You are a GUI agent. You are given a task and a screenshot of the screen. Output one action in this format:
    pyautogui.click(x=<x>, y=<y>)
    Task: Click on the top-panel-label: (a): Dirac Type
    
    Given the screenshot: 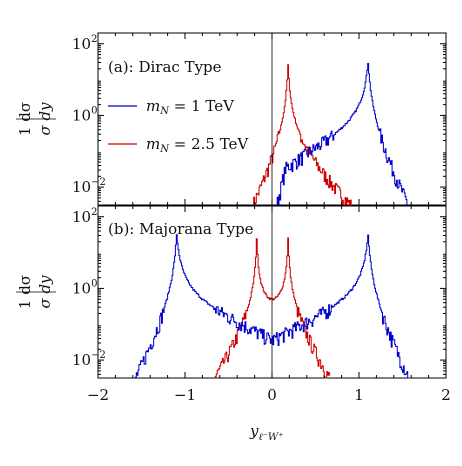 What is the action you would take?
    pyautogui.click(x=165, y=67)
    